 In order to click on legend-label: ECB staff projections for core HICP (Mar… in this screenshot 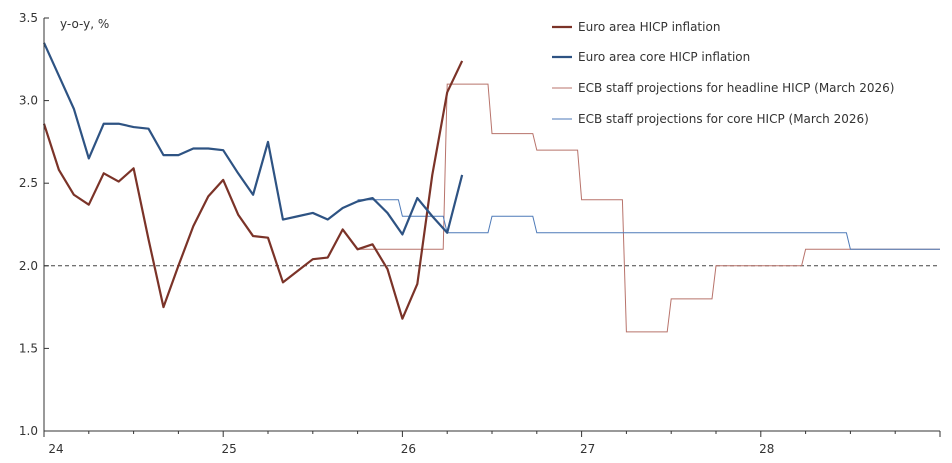, I will do `click(723, 119)`.